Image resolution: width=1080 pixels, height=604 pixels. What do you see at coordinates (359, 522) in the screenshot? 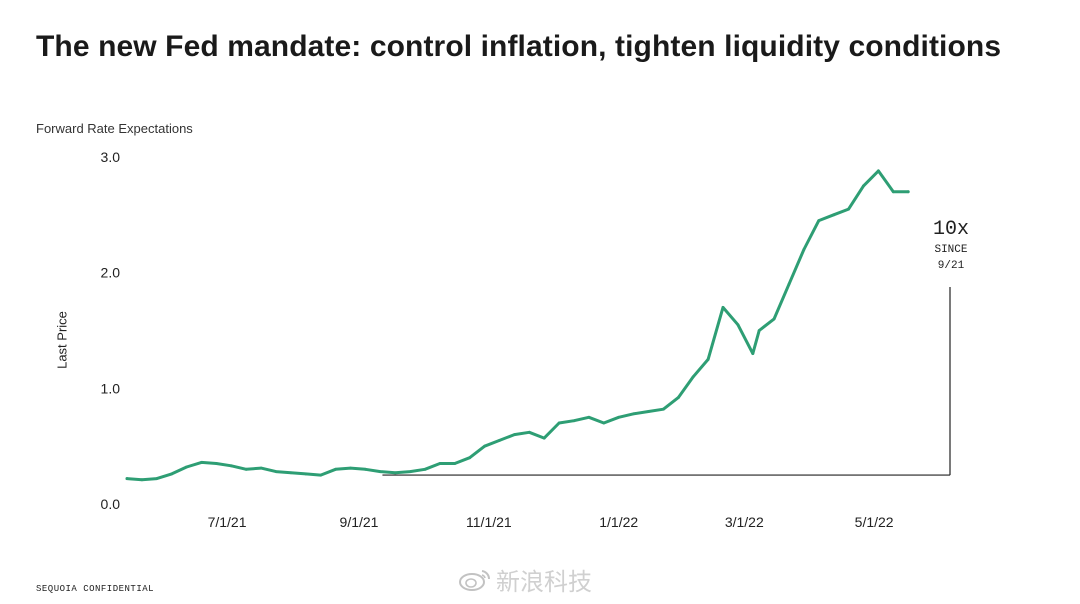
I see `x-tick-label: 9/1/21` at bounding box center [359, 522].